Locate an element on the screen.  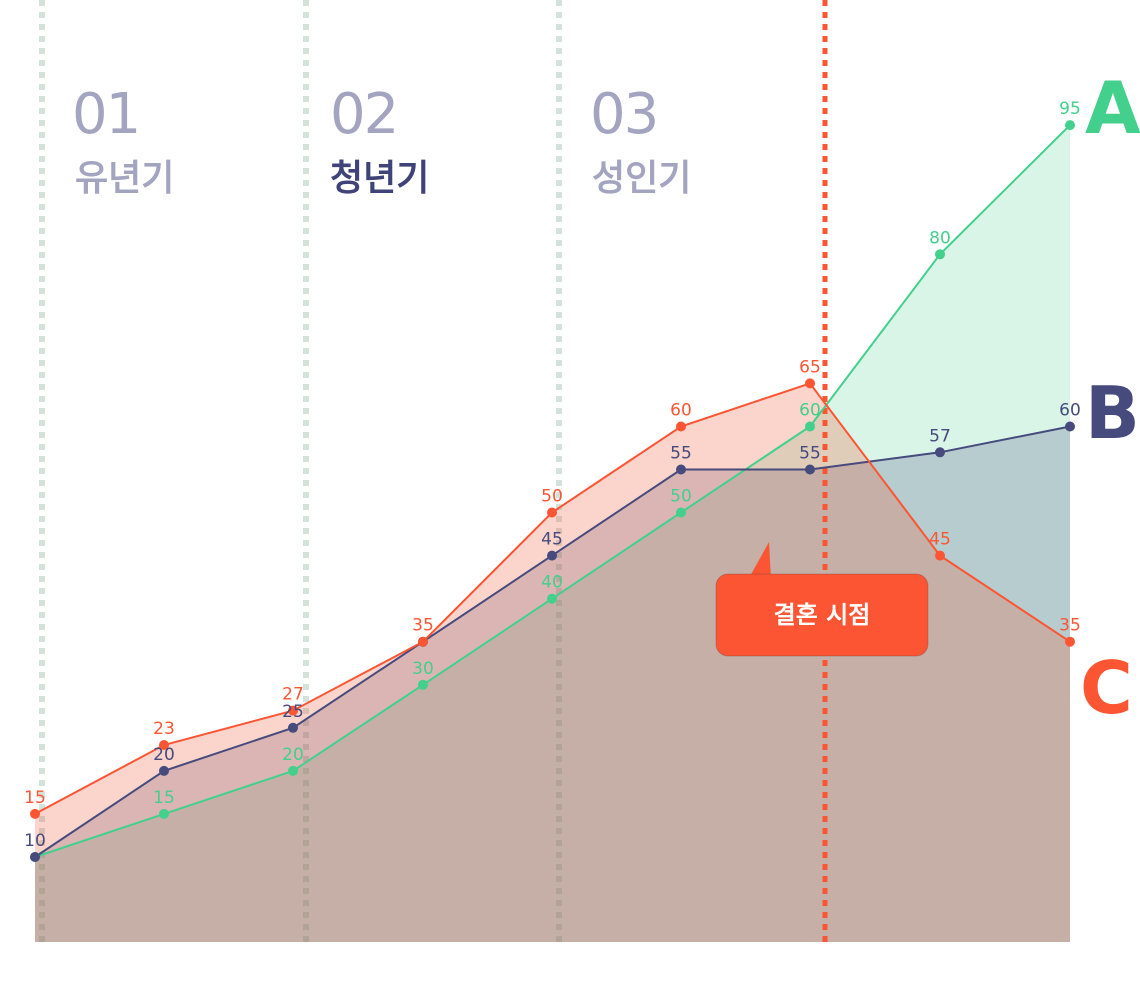
data-label-b-0: 10 is located at coordinates (35, 841).